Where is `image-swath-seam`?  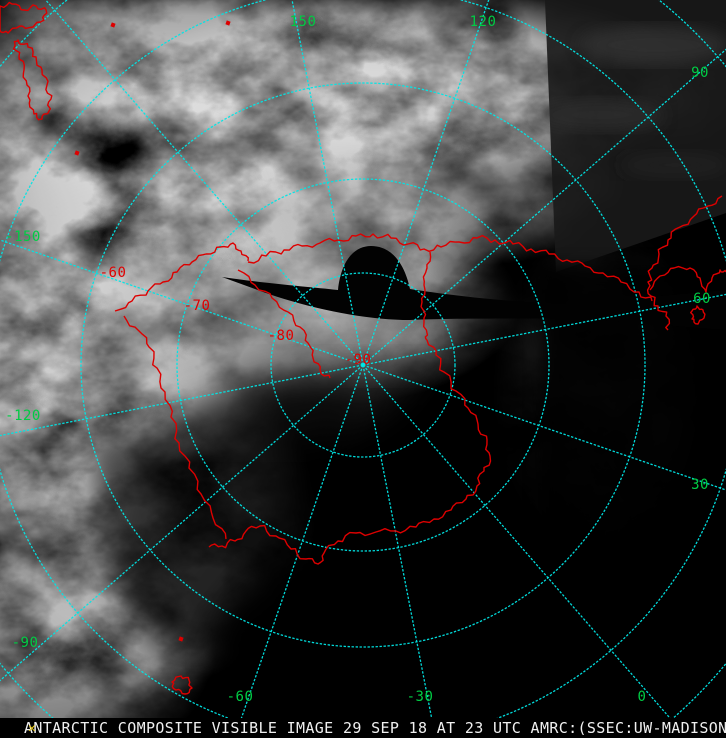
image-swath-seam is located at coordinates (635, 136).